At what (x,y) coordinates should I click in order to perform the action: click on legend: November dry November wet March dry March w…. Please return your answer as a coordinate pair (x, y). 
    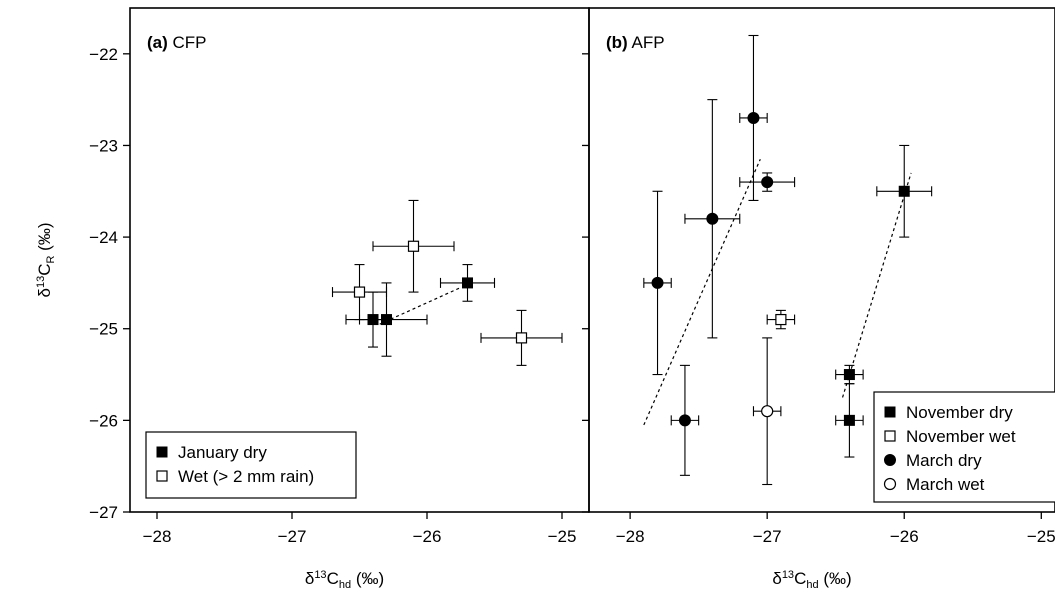
    Looking at the image, I should click on (964, 447).